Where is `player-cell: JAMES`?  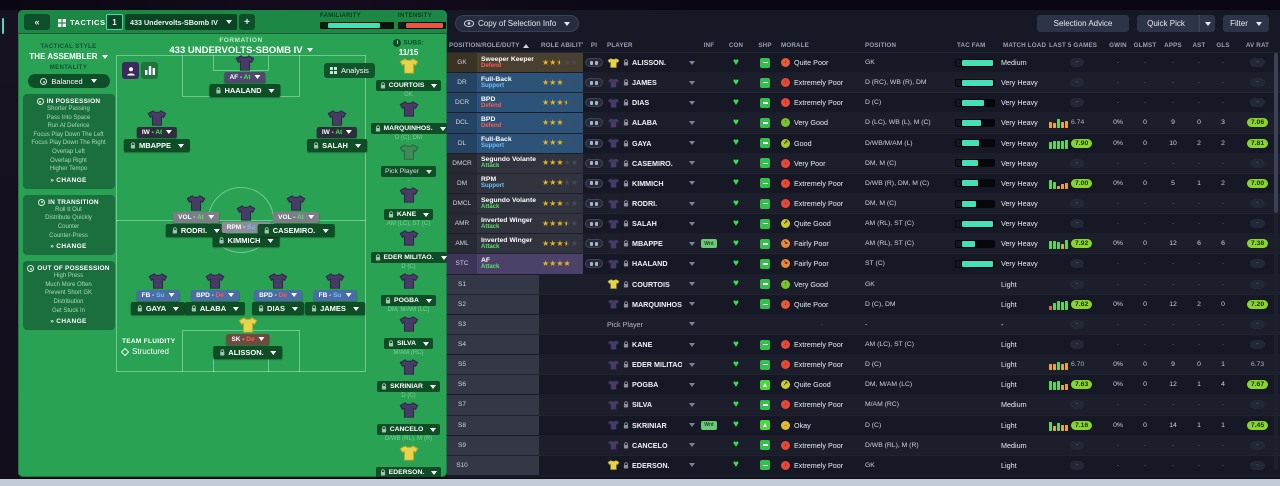 player-cell: JAMES is located at coordinates (651, 82).